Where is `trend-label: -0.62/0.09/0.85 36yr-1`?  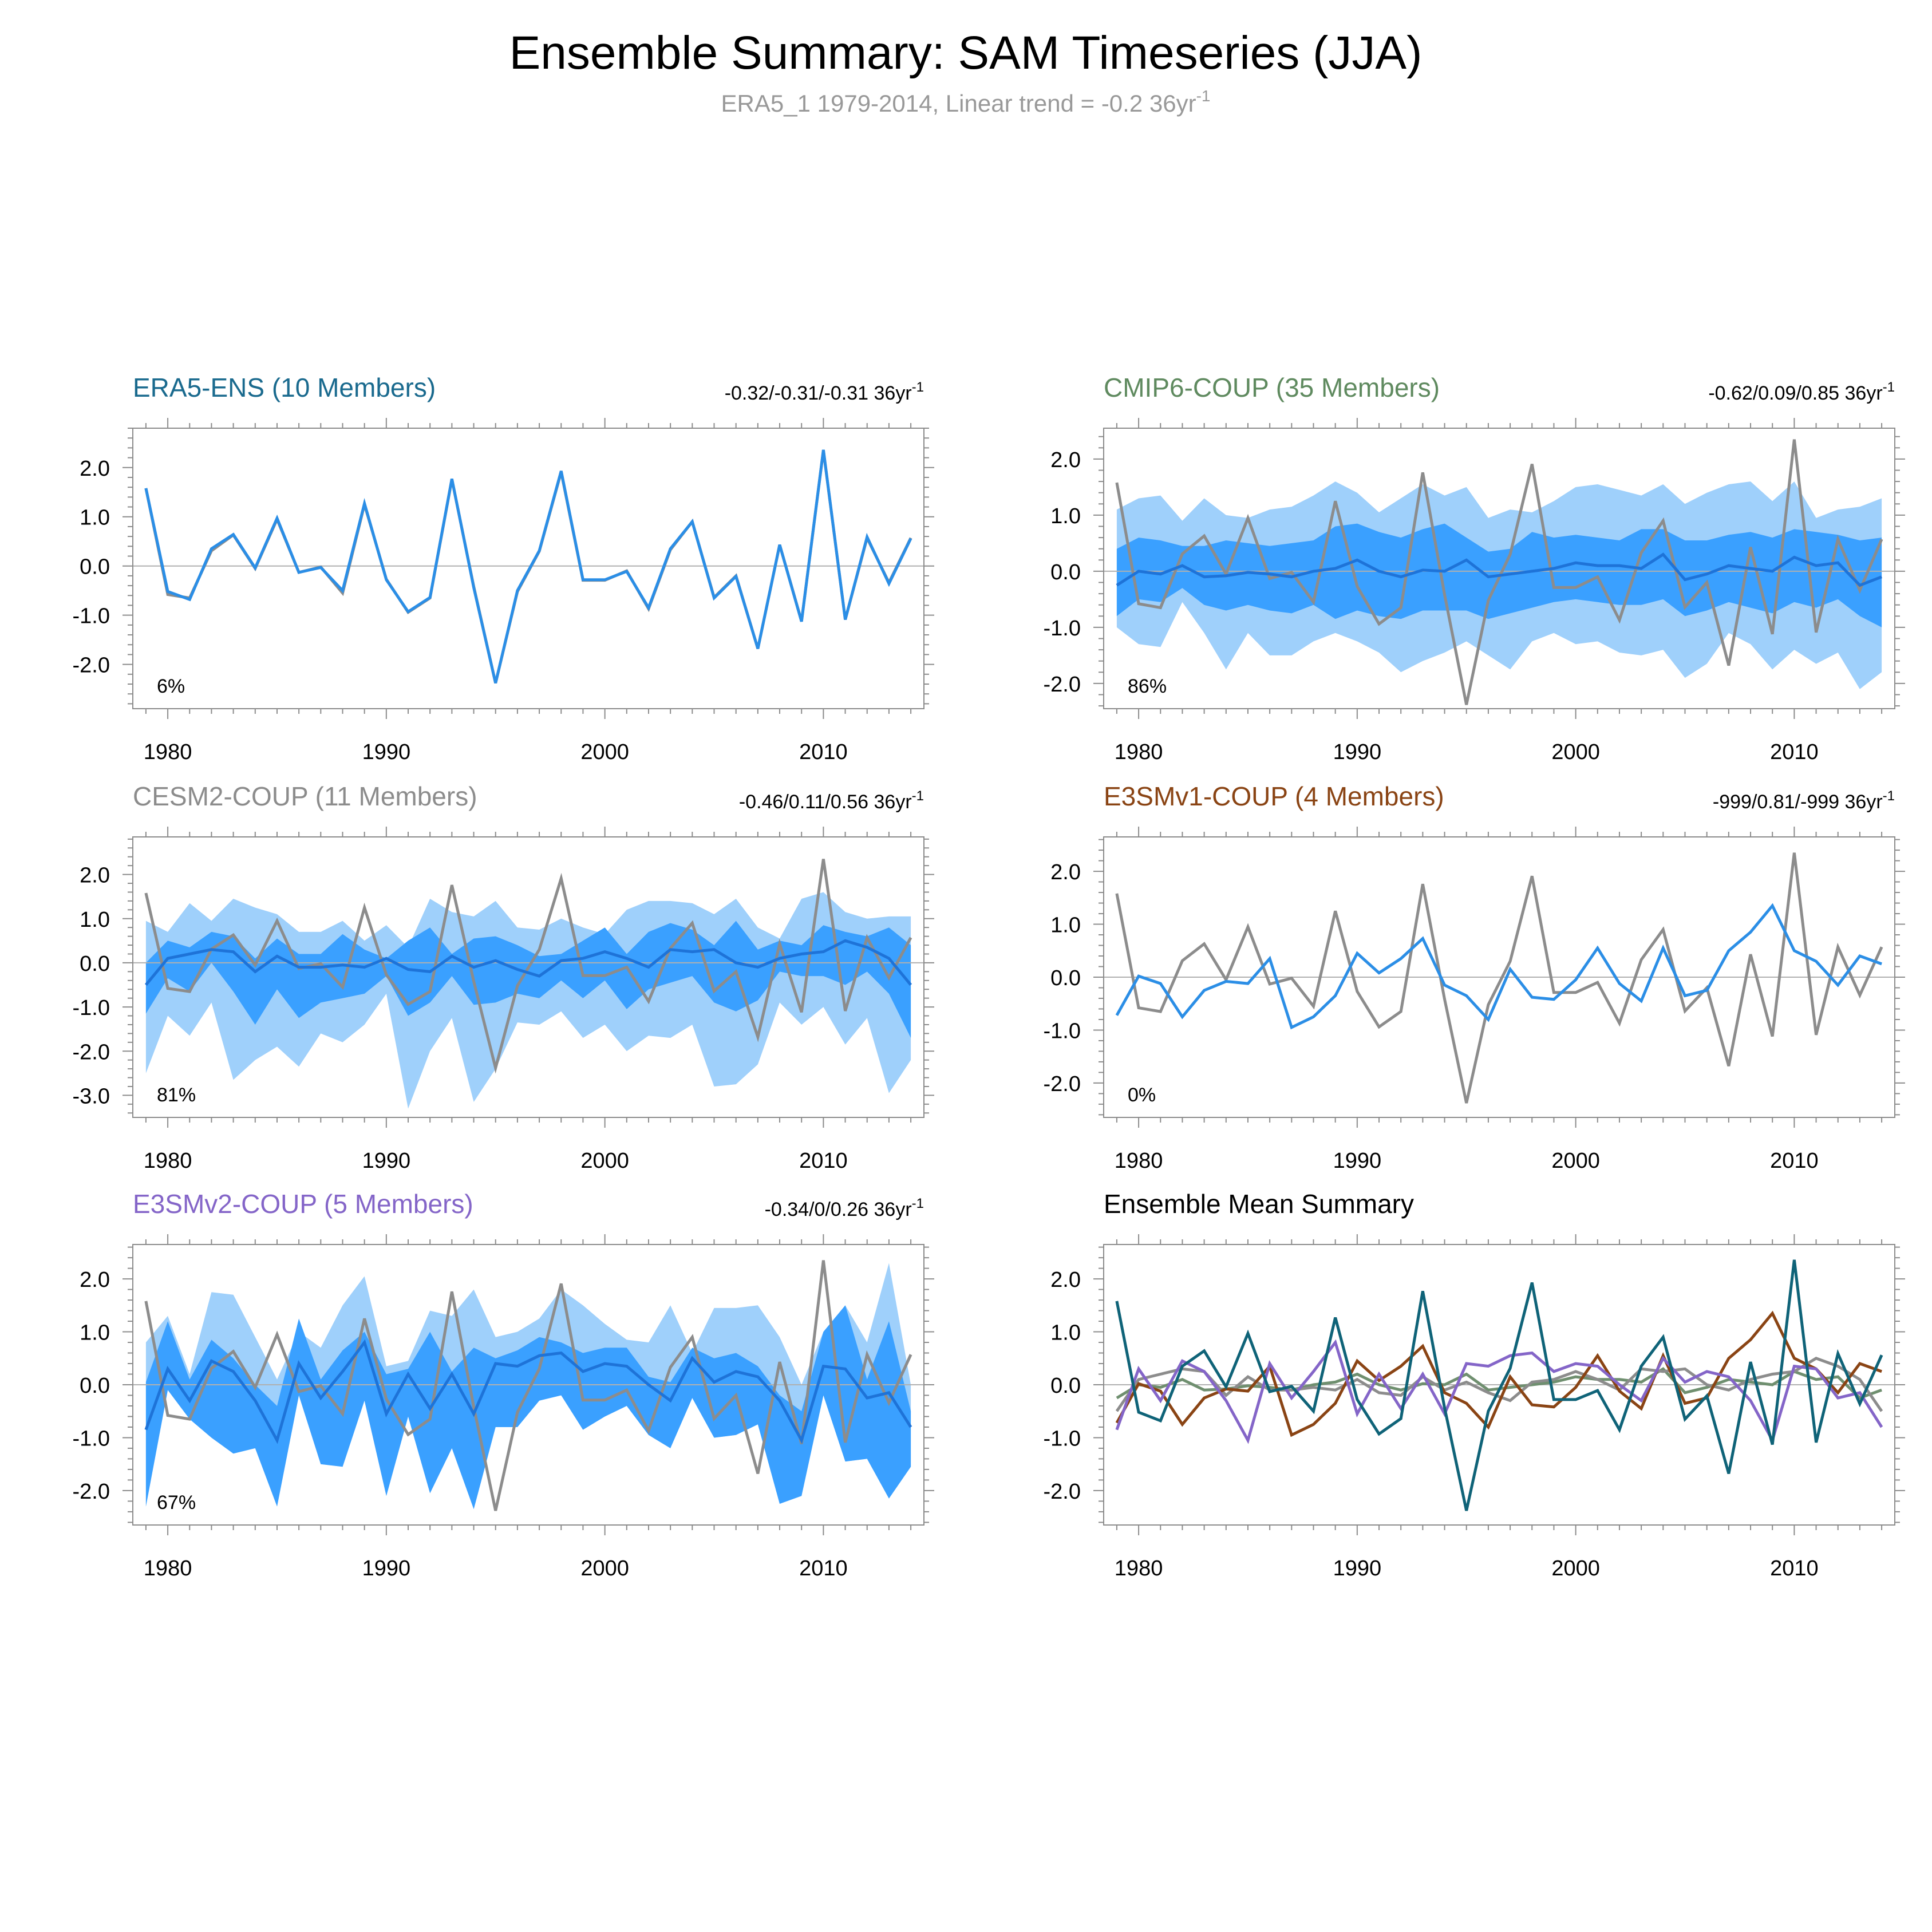
trend-label: -0.62/0.09/0.85 36yr-1 is located at coordinates (1801, 392).